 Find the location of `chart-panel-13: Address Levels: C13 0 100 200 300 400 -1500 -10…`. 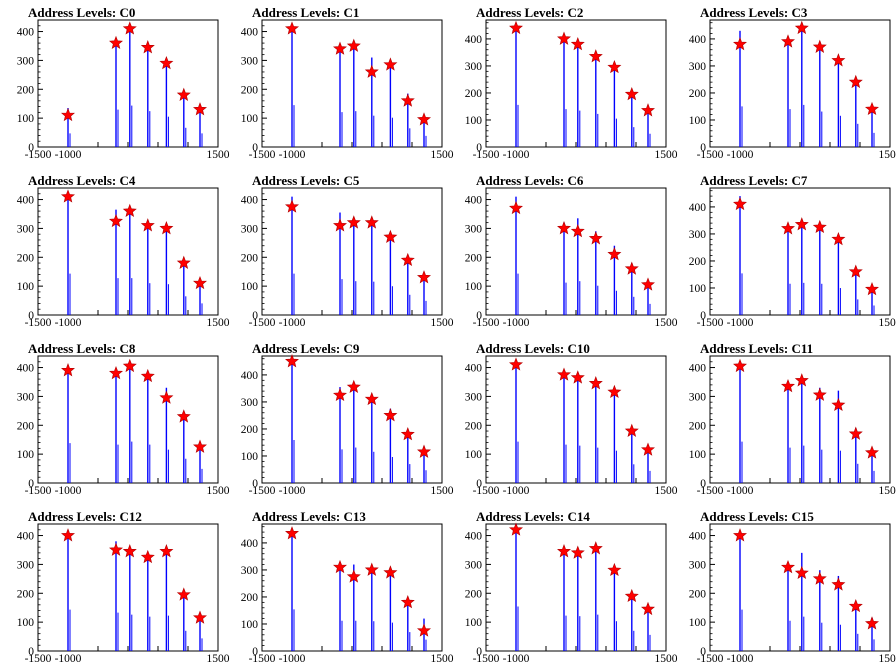

chart-panel-13: Address Levels: C13 0 100 200 300 400 -1500 -10… is located at coordinates (339, 588).